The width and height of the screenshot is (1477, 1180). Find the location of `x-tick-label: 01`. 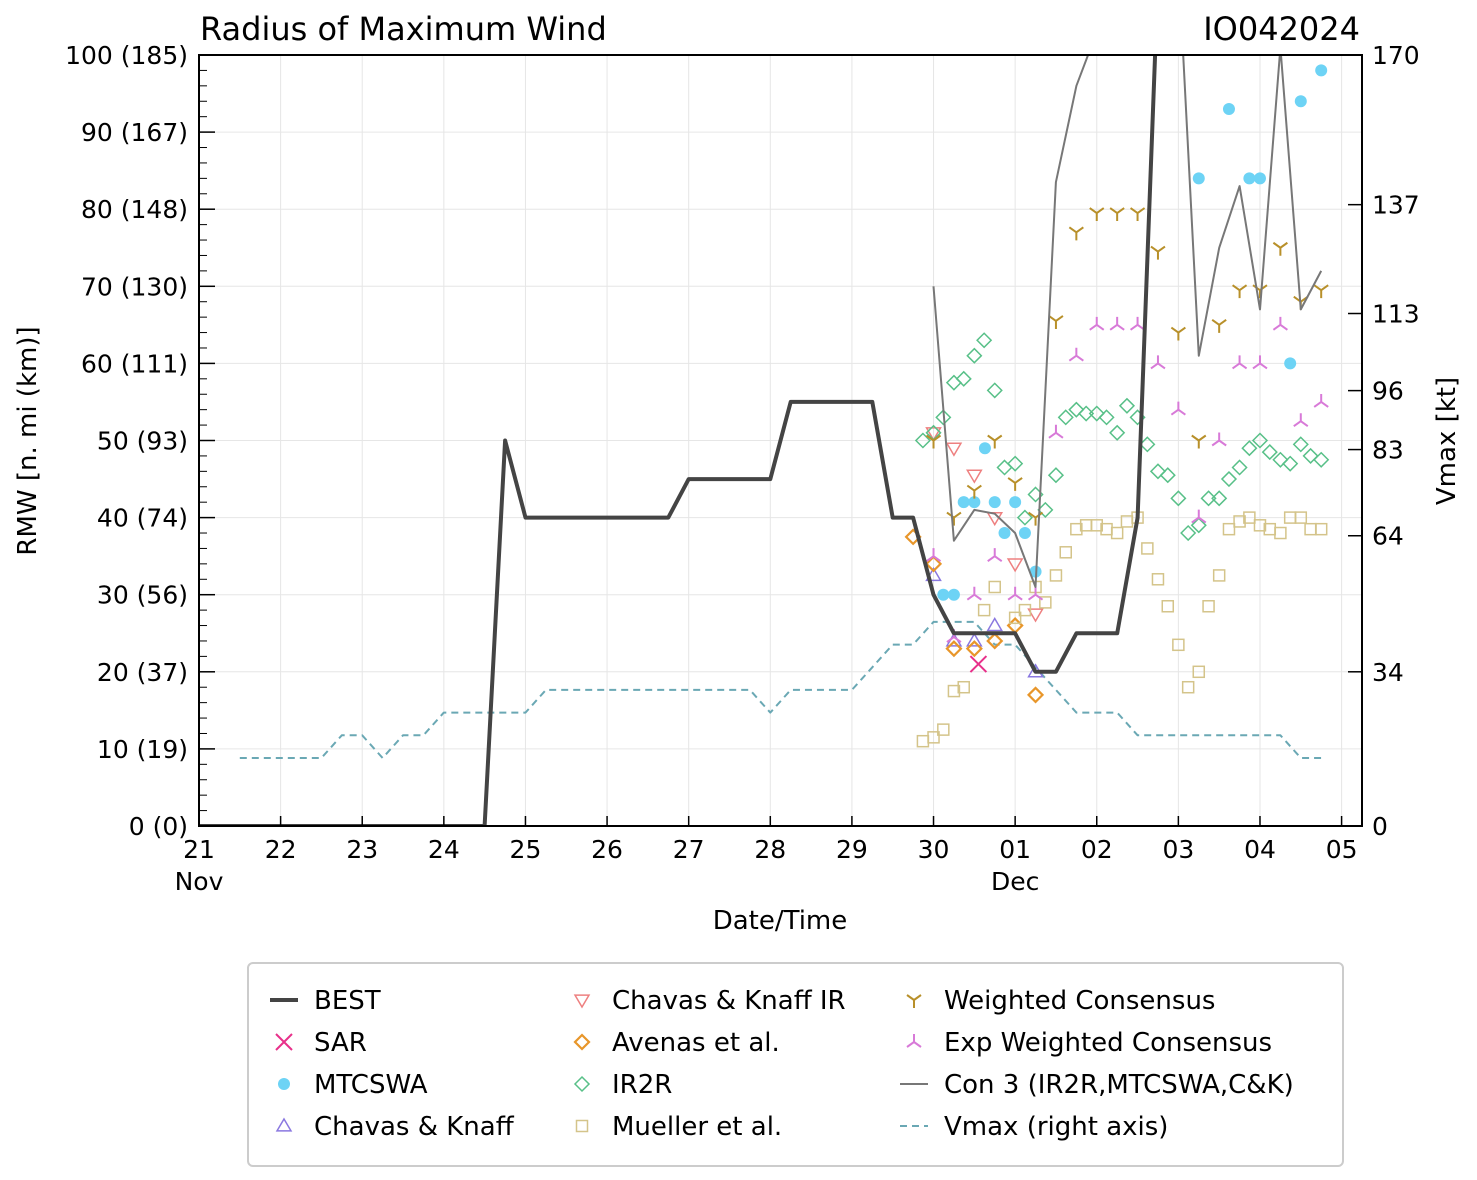

x-tick-label: 01 is located at coordinates (1015, 849).